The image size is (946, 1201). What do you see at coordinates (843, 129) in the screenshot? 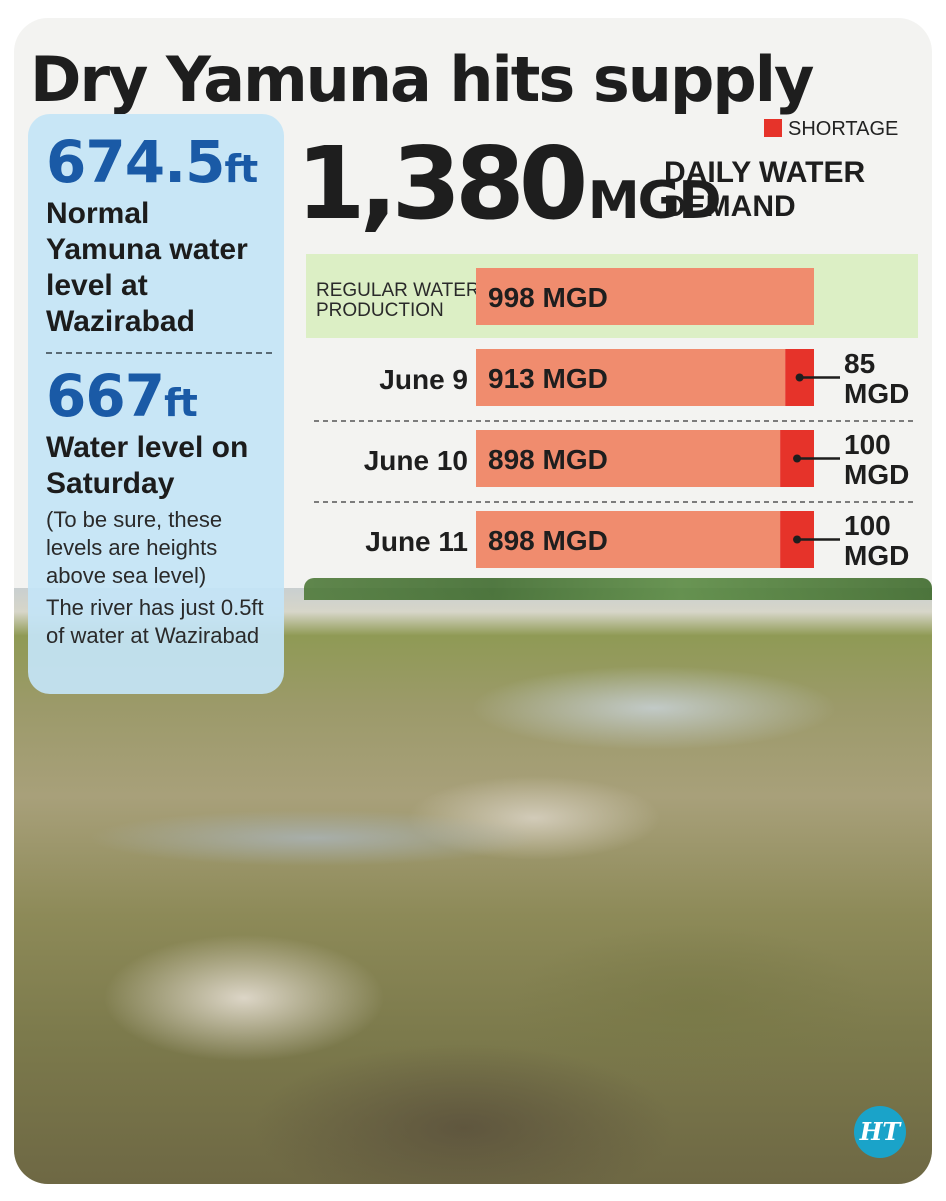
I see `legend-shortage-label: SHORTAGE` at bounding box center [843, 129].